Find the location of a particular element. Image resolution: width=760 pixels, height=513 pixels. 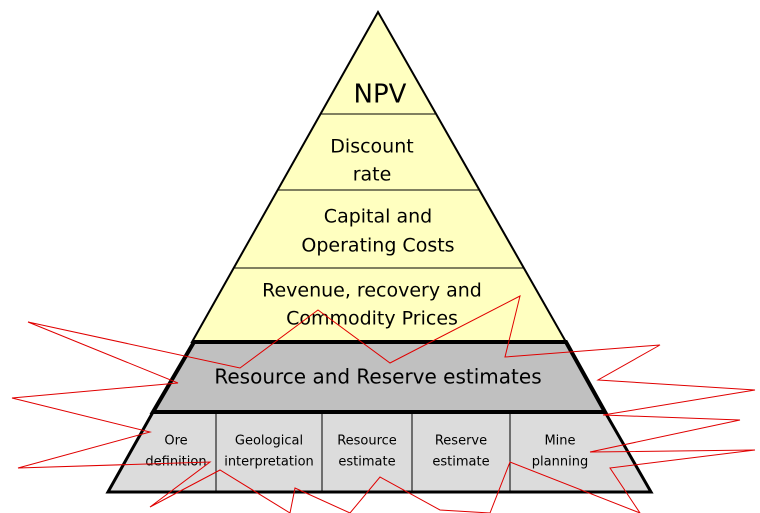

level-text: NPV is located at coordinates (380, 95).